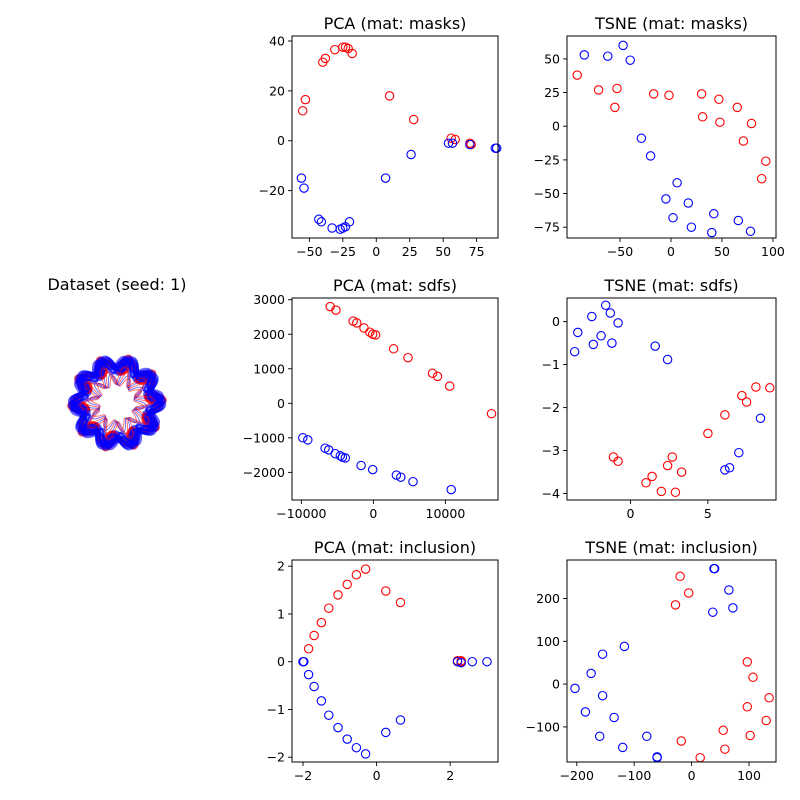 The image size is (800, 800). Describe the element at coordinates (277, 40) in the screenshot. I see `y-tick-label: 40` at that location.